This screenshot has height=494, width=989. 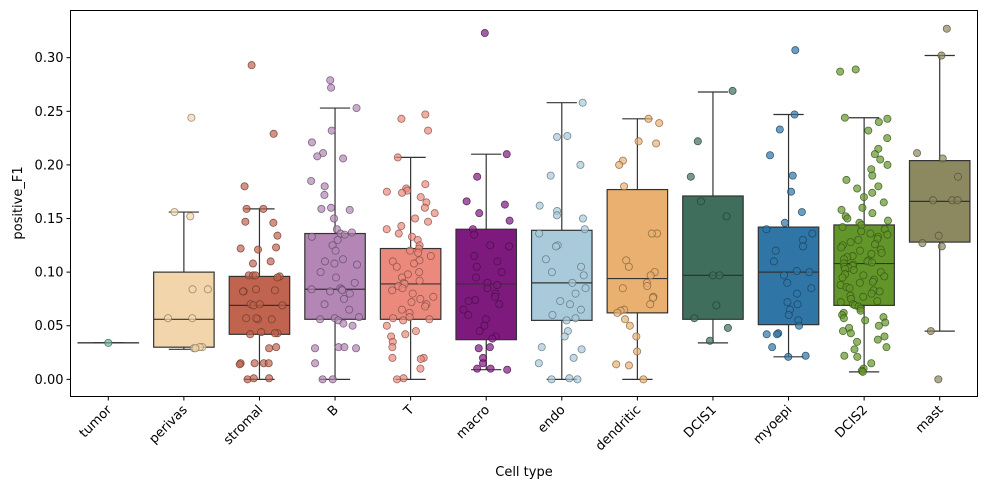 I want to click on x-tick-label: myoepi, so click(x=773, y=425).